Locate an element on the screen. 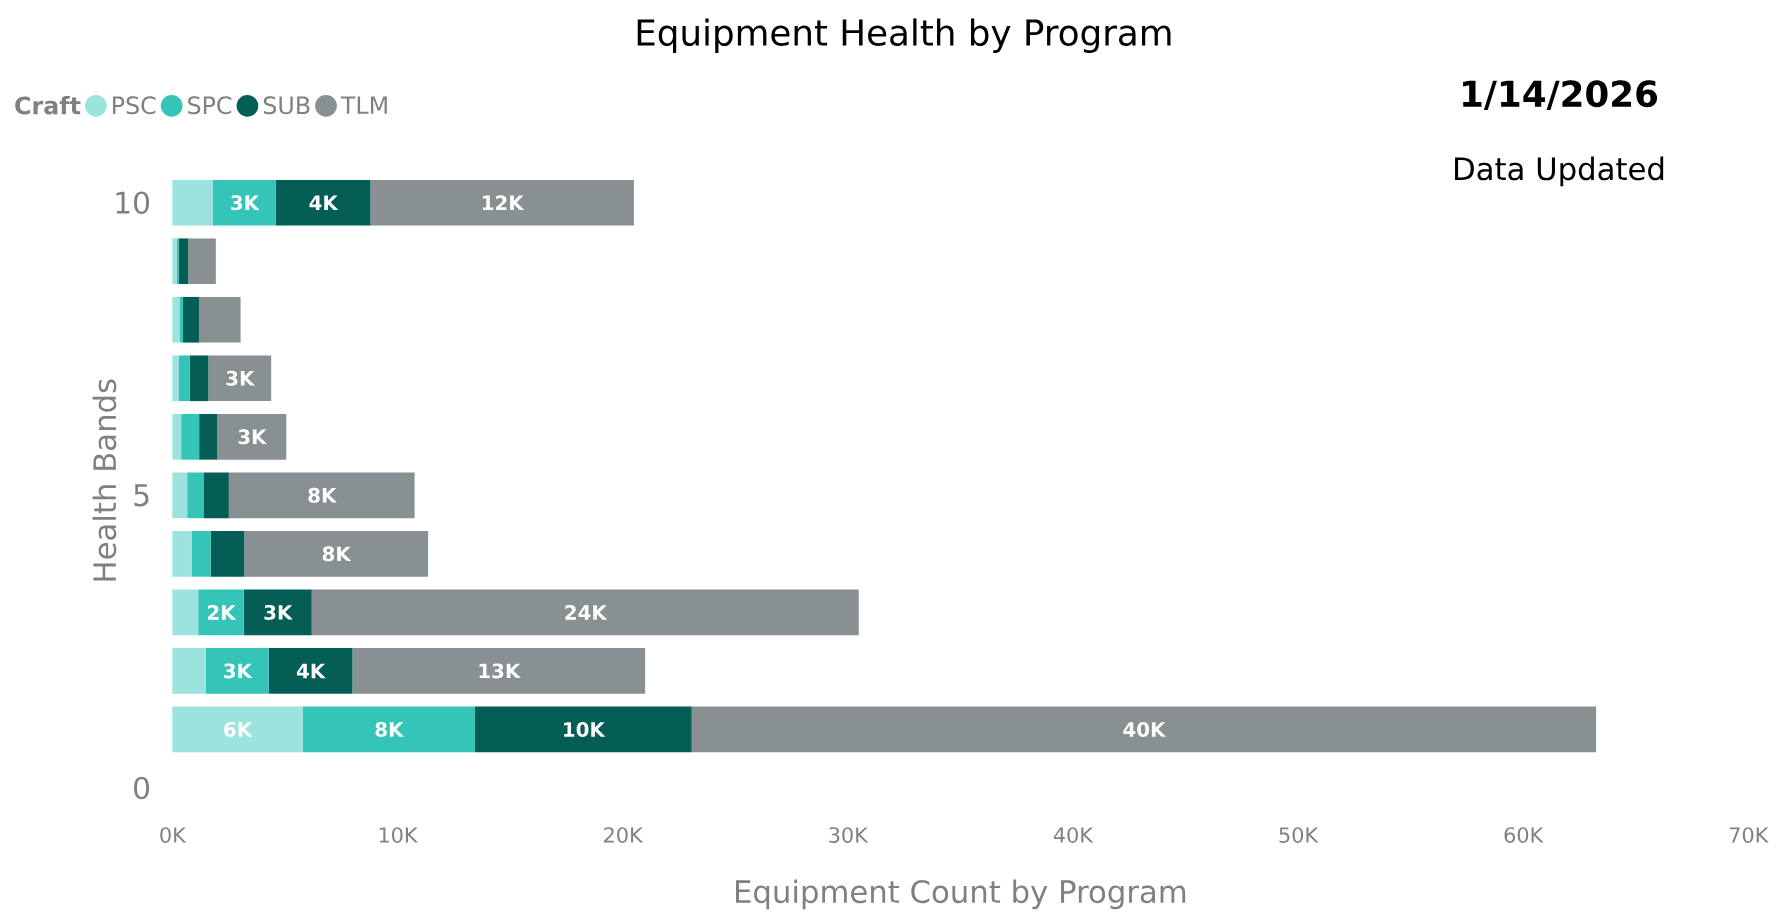 The width and height of the screenshot is (1780, 915). x-tick-label: 50K is located at coordinates (1299, 835).